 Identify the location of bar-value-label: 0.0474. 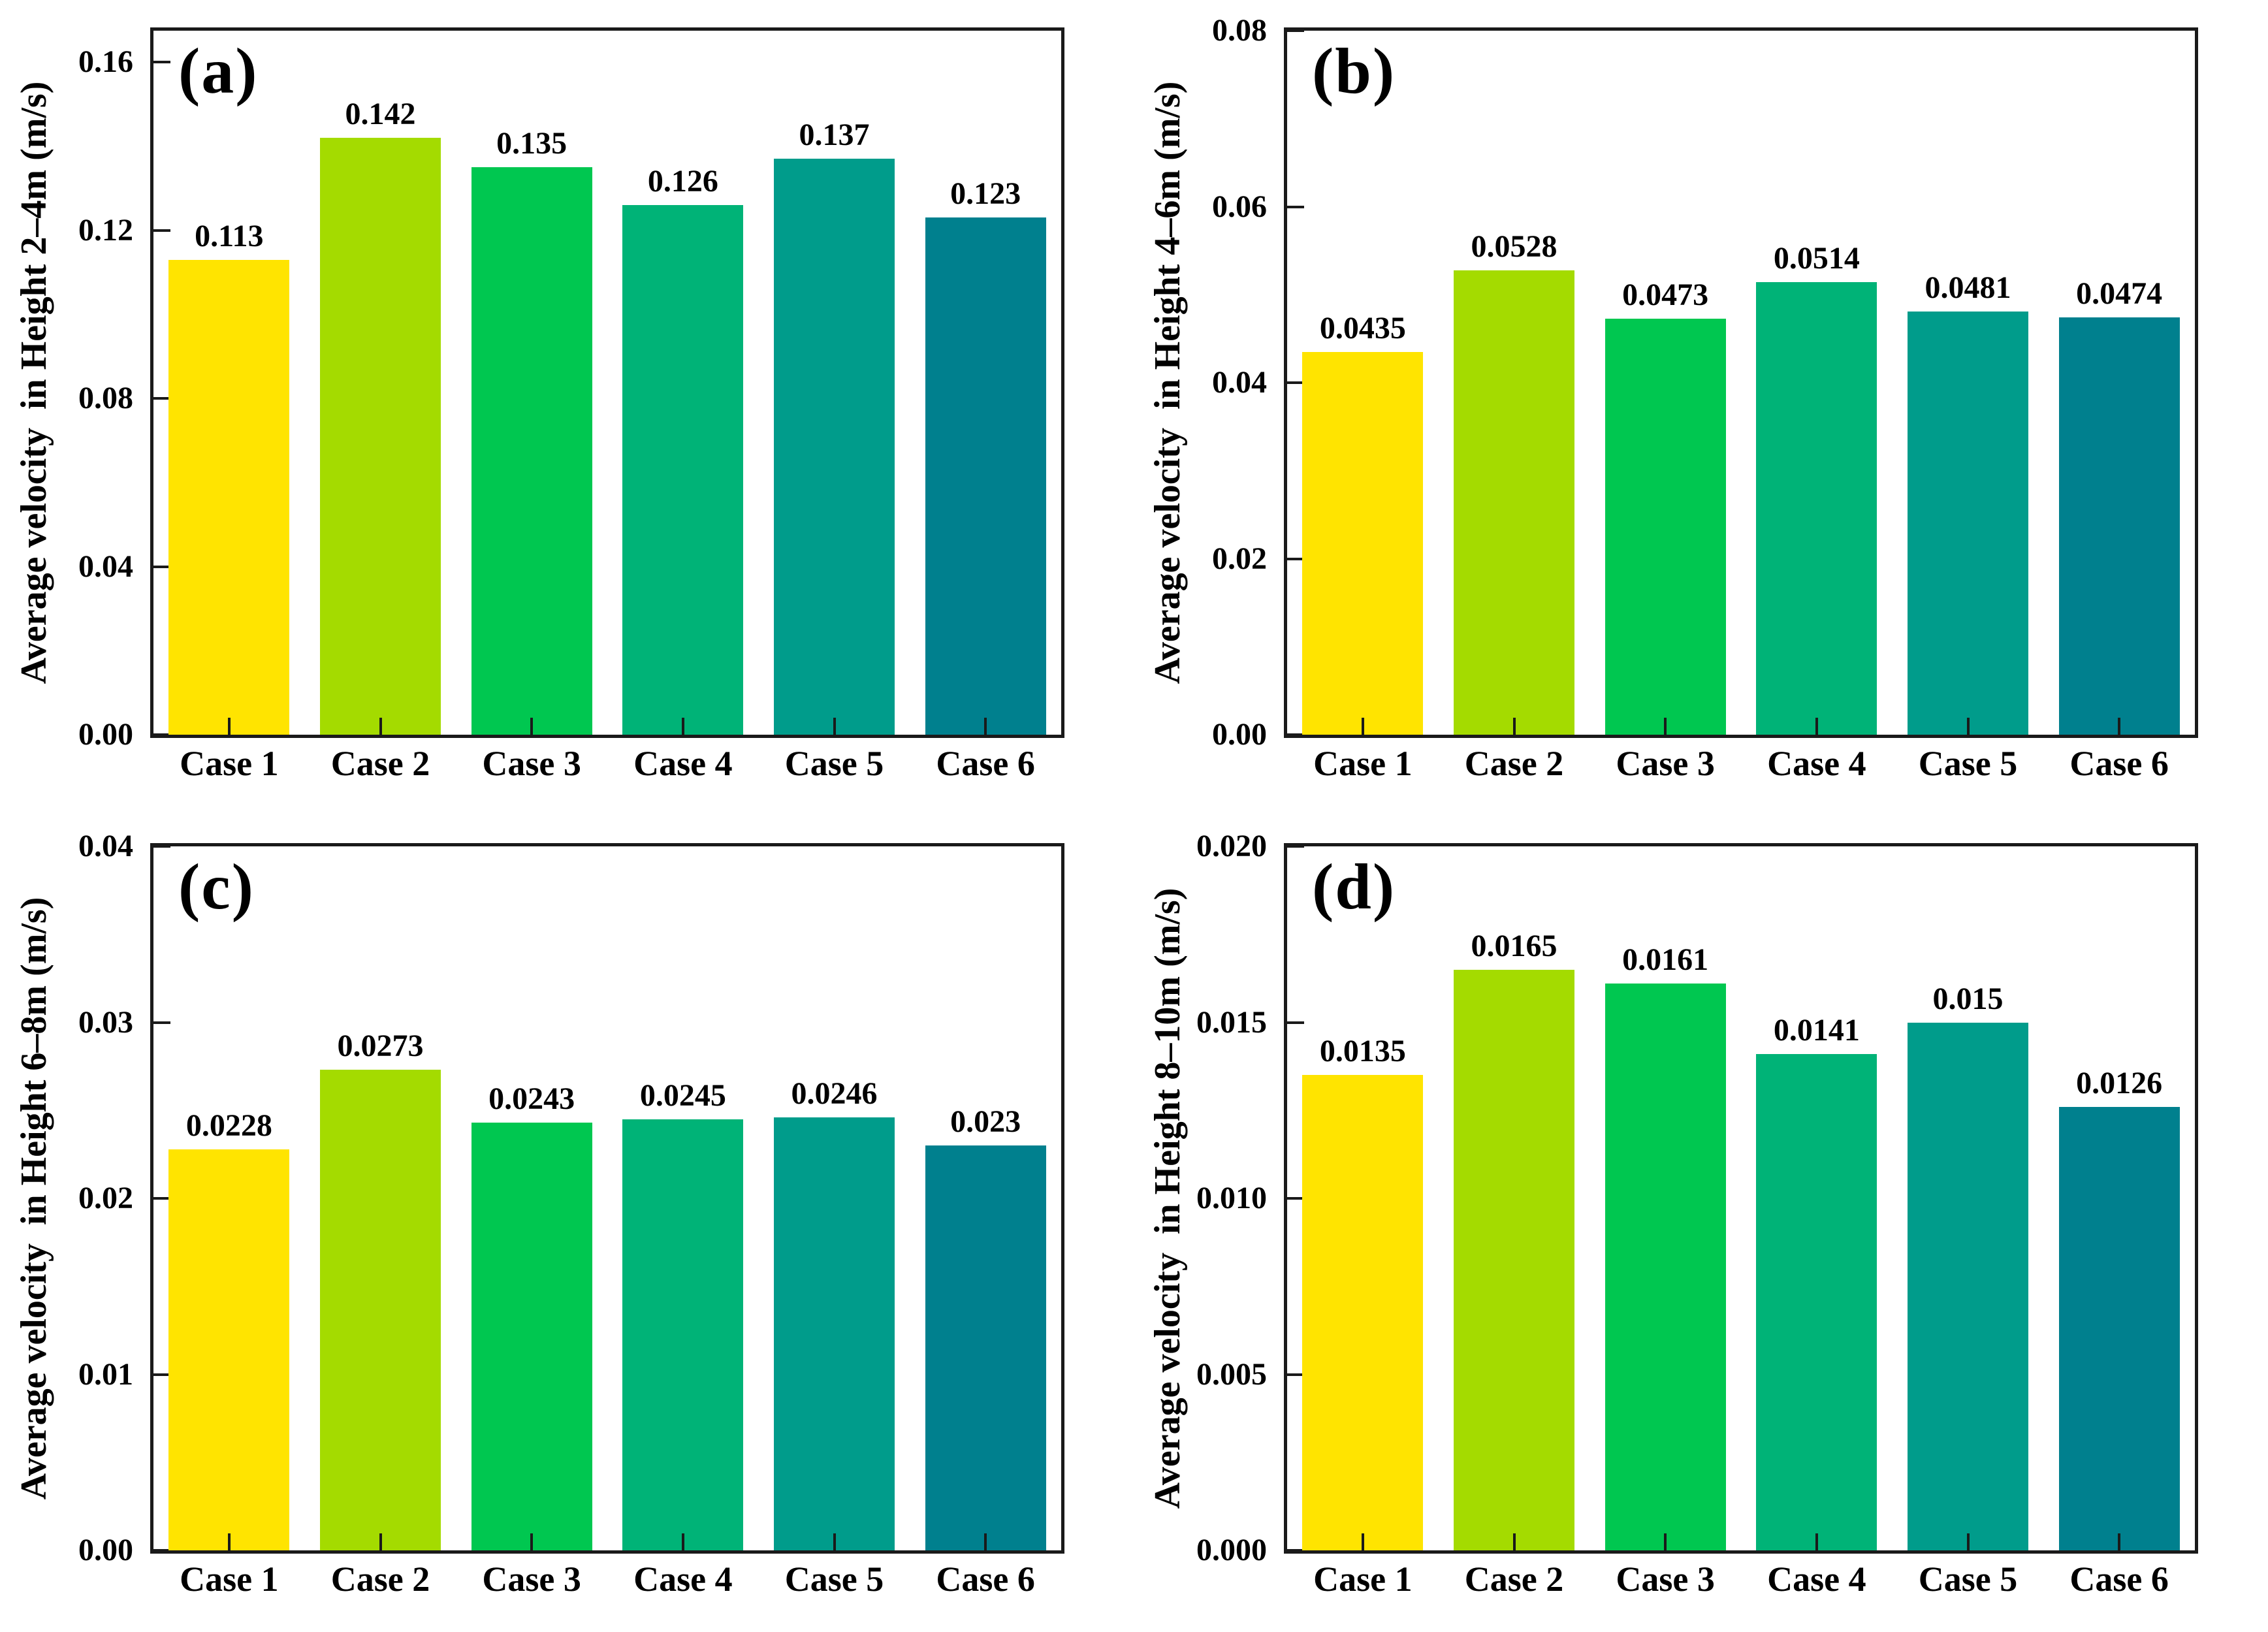
(2119, 294).